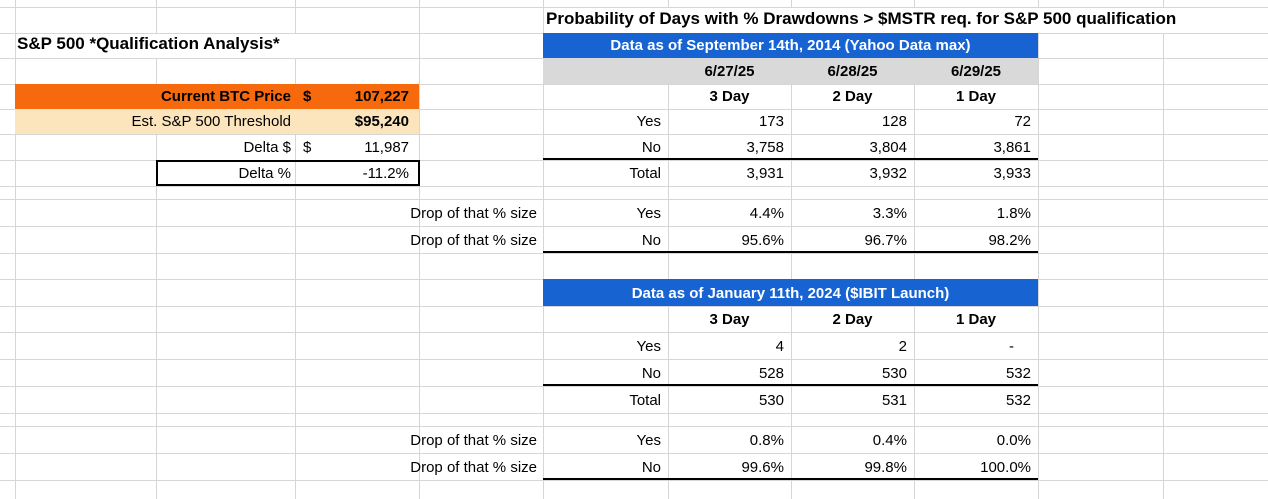 This screenshot has height=499, width=1268. What do you see at coordinates (771, 373) in the screenshot?
I see `table2-no-3day: 528` at bounding box center [771, 373].